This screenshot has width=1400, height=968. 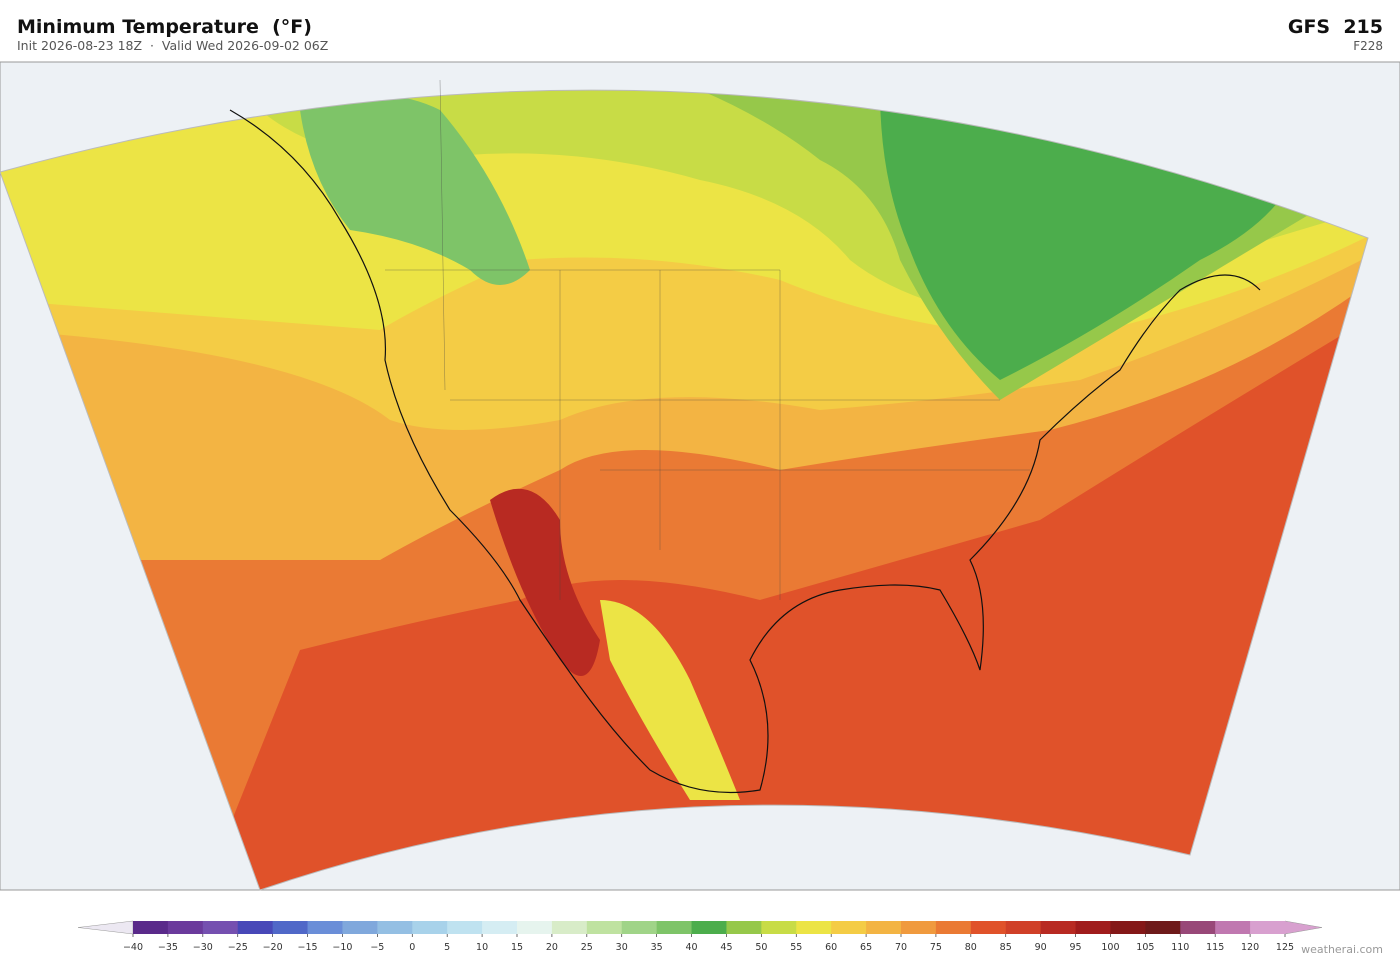 What do you see at coordinates (164, 27) in the screenshot?
I see `title: Minimum Temperature (°F)` at bounding box center [164, 27].